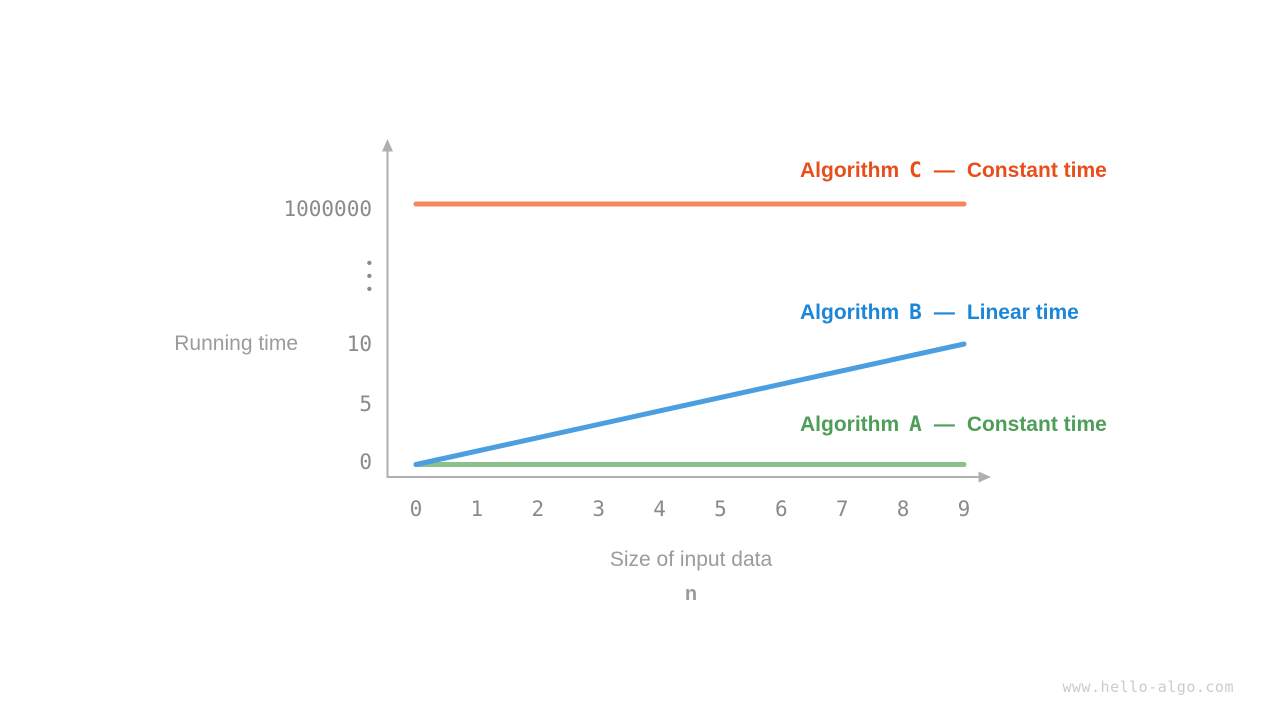 The width and height of the screenshot is (1280, 720). Describe the element at coordinates (903, 509) in the screenshot. I see `x-tick-label: 8` at that location.